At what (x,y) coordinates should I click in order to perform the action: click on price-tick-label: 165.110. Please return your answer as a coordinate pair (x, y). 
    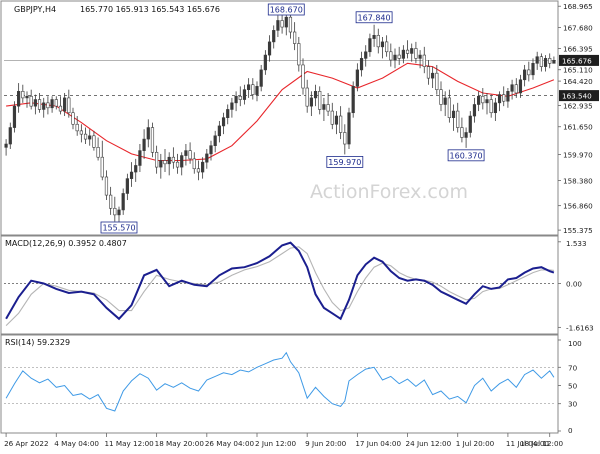
    Looking at the image, I should click on (578, 70).